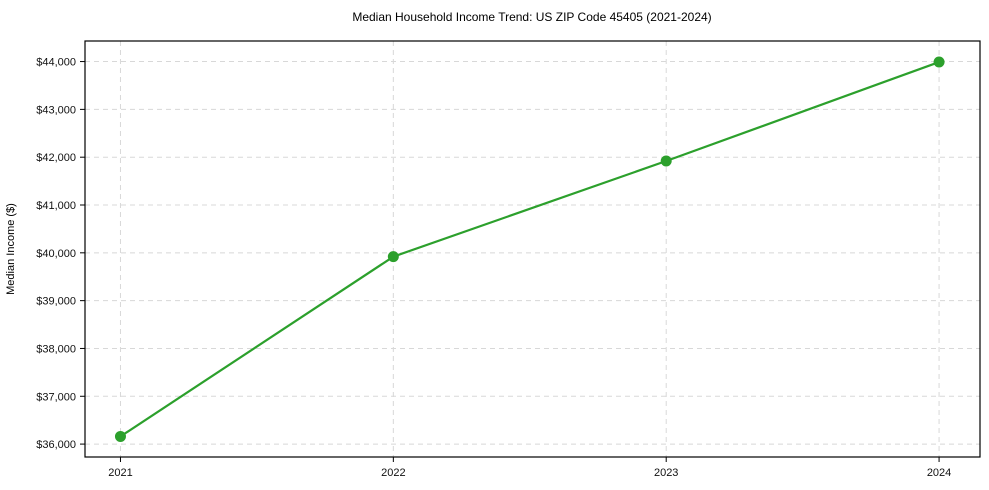  Describe the element at coordinates (939, 62) in the screenshot. I see `data-point-2024` at that location.